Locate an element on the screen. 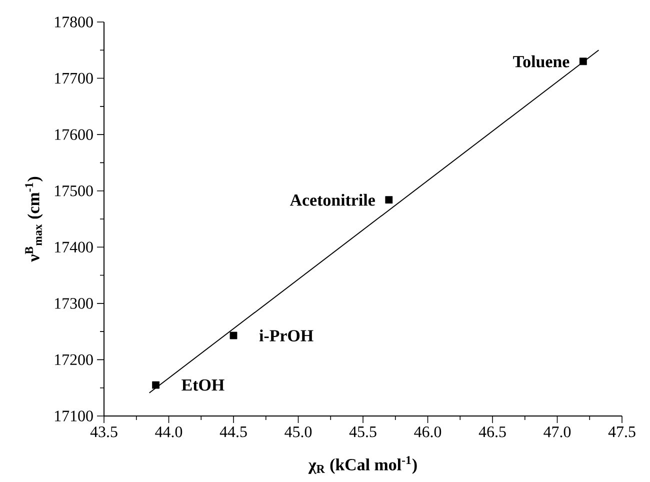  annotation: Acetonitrile is located at coordinates (332, 200).